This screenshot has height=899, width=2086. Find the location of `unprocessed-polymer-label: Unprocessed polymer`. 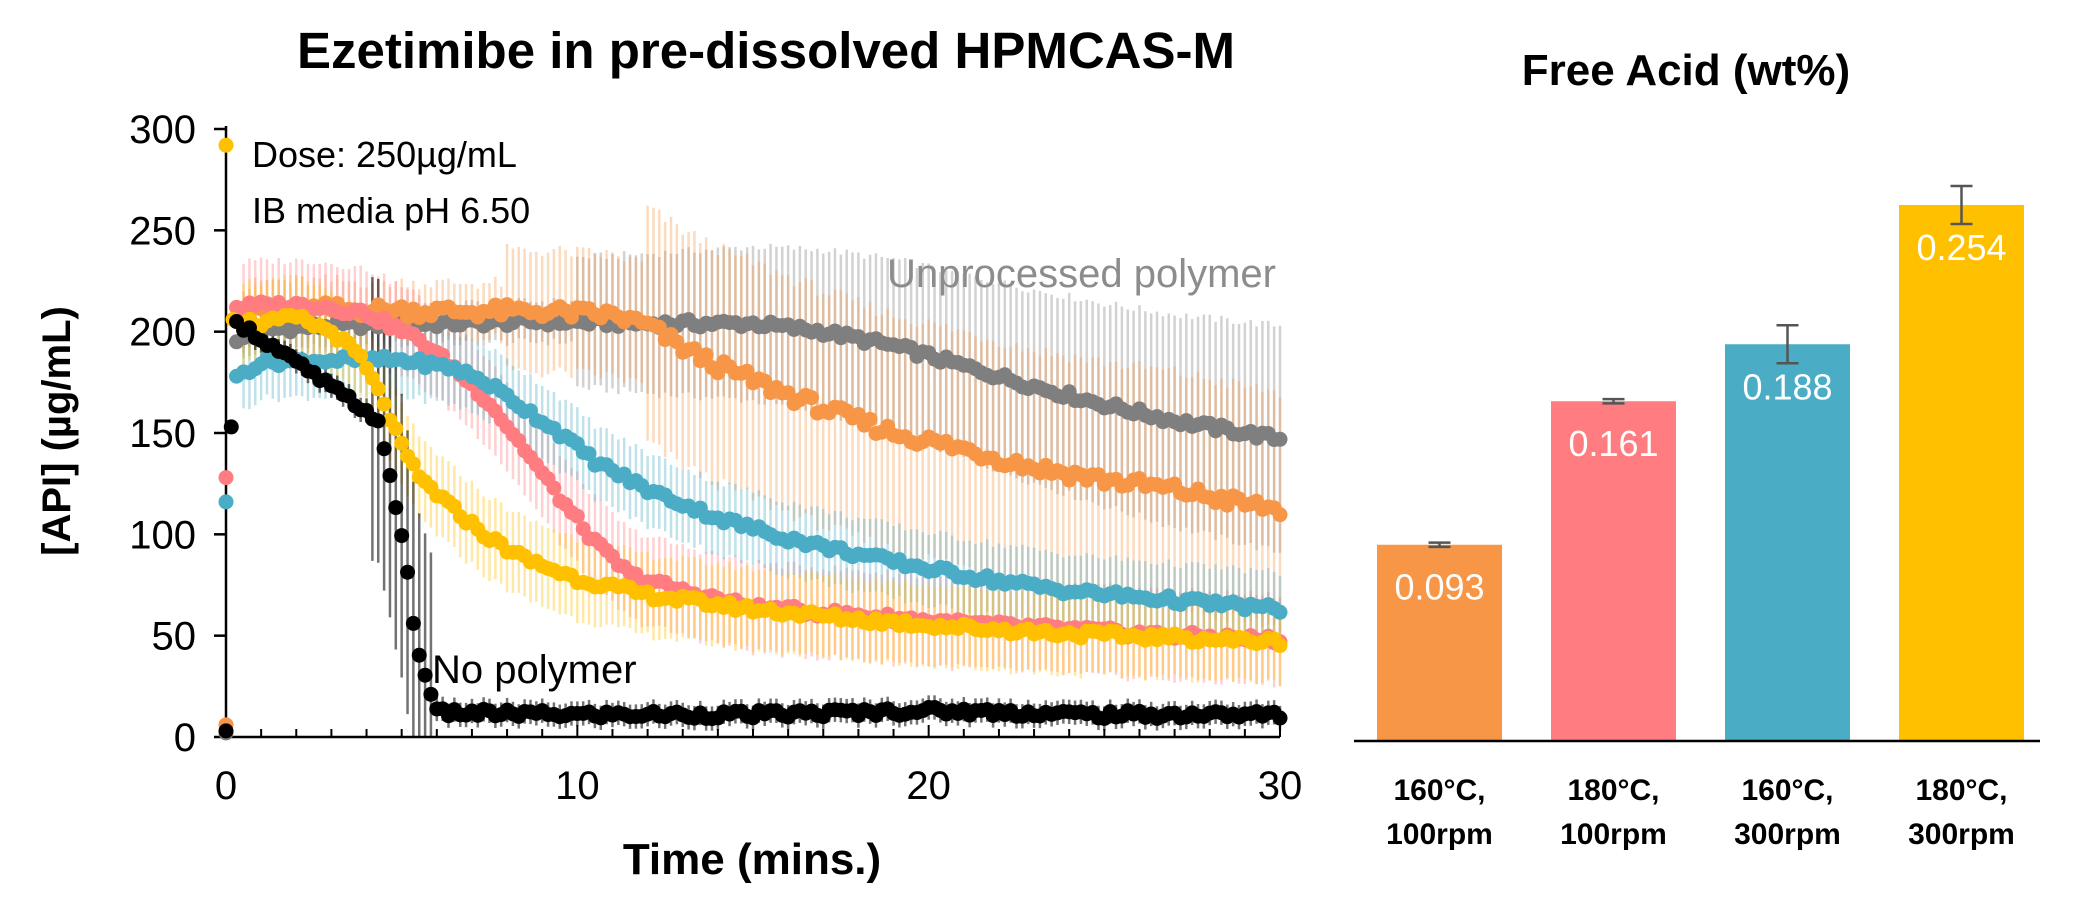

unprocessed-polymer-label: Unprocessed polymer is located at coordinates (1081, 274).